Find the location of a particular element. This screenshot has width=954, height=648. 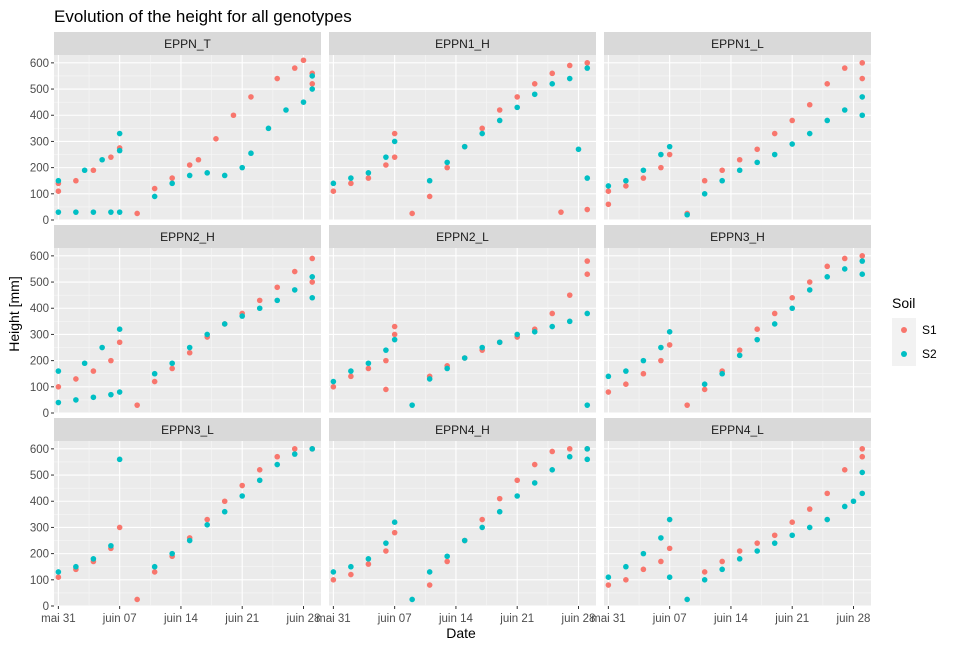

legend-swatch-S2 is located at coordinates (904, 354).